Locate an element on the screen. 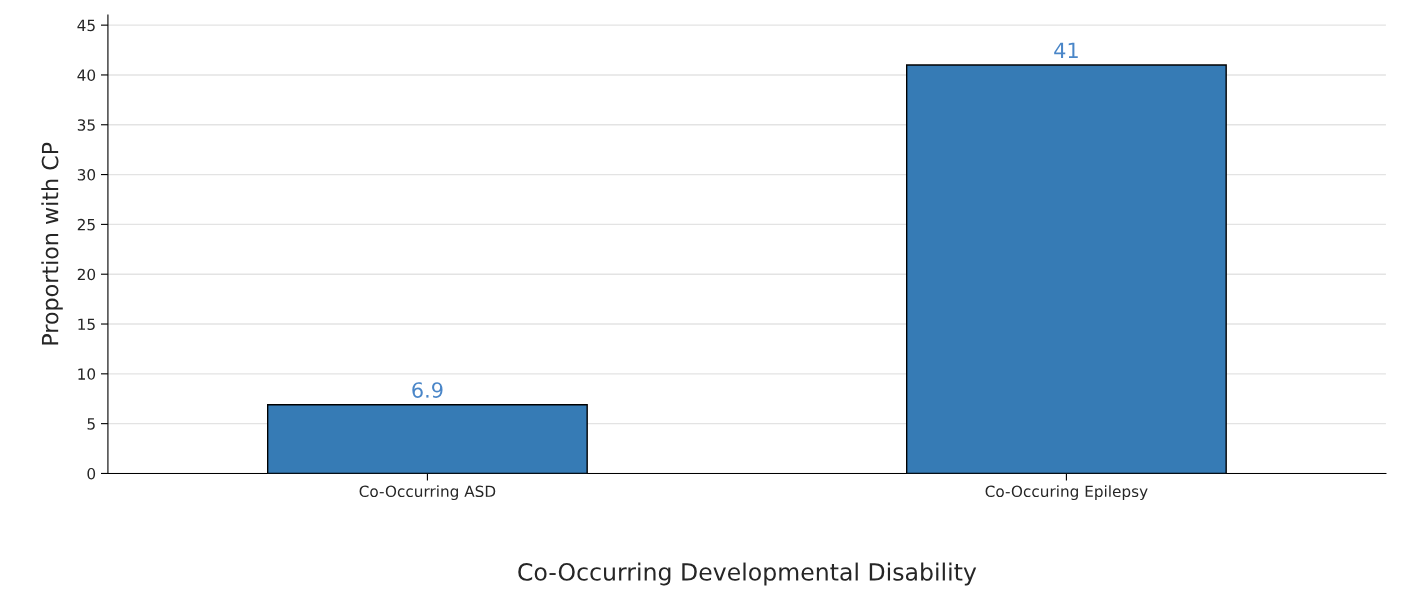 The width and height of the screenshot is (1420, 607). y-tick-label: 0 is located at coordinates (91, 473).